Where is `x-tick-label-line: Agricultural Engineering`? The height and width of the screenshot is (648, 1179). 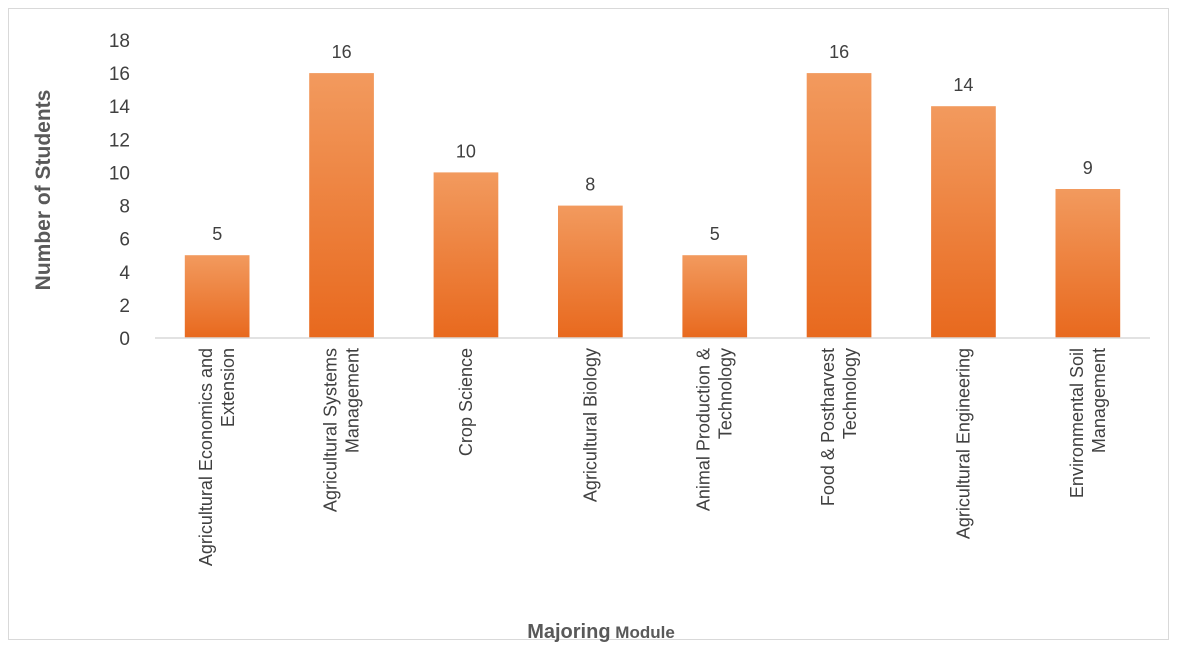
x-tick-label-line: Agricultural Engineering is located at coordinates (963, 443).